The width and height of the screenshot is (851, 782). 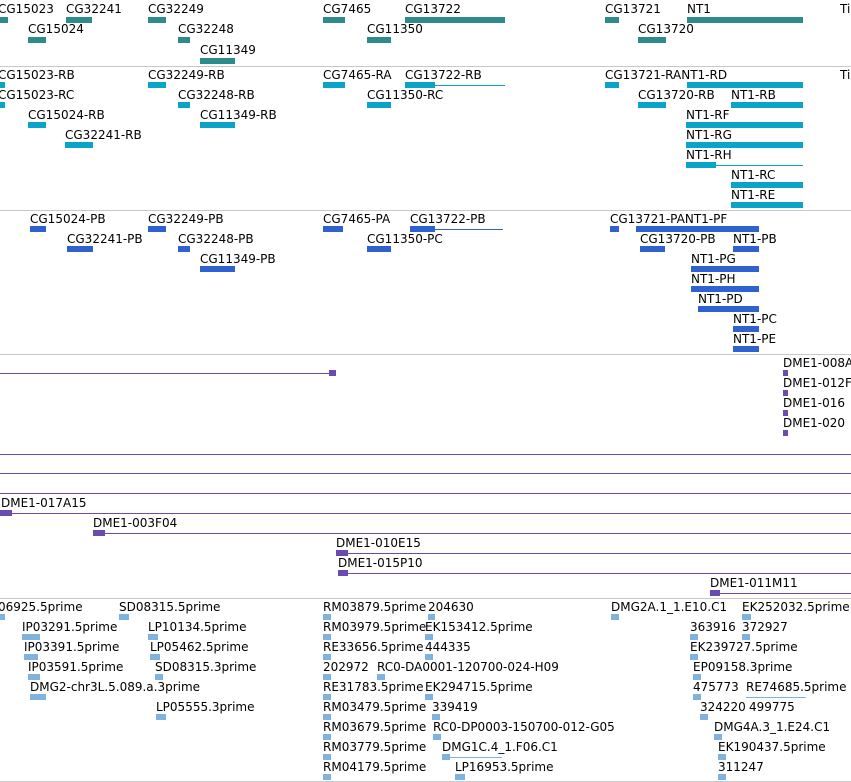 What do you see at coordinates (754, 583) in the screenshot?
I see `clone-label: DME1-011M11` at bounding box center [754, 583].